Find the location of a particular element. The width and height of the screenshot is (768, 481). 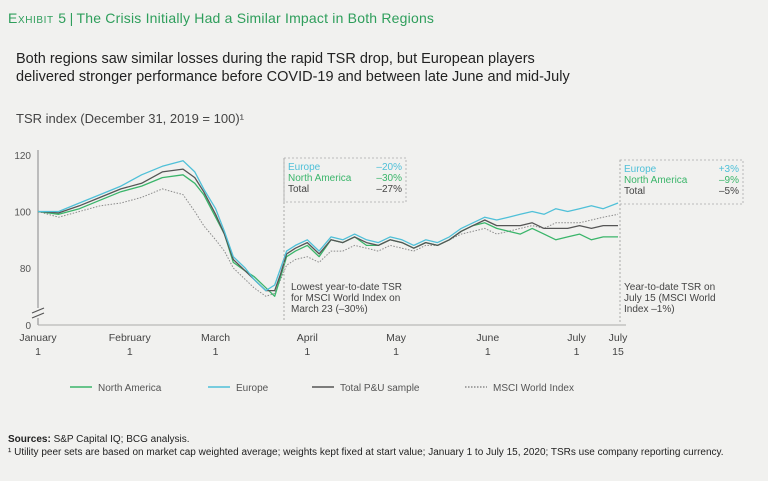

legend-label-0: North America is located at coordinates (130, 388).